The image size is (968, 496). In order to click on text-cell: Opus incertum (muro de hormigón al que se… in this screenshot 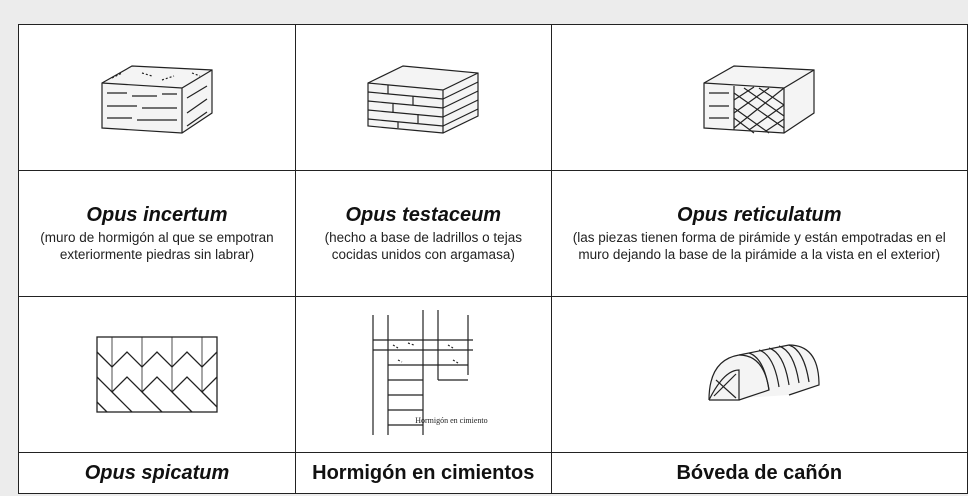, I will do `click(157, 233)`.